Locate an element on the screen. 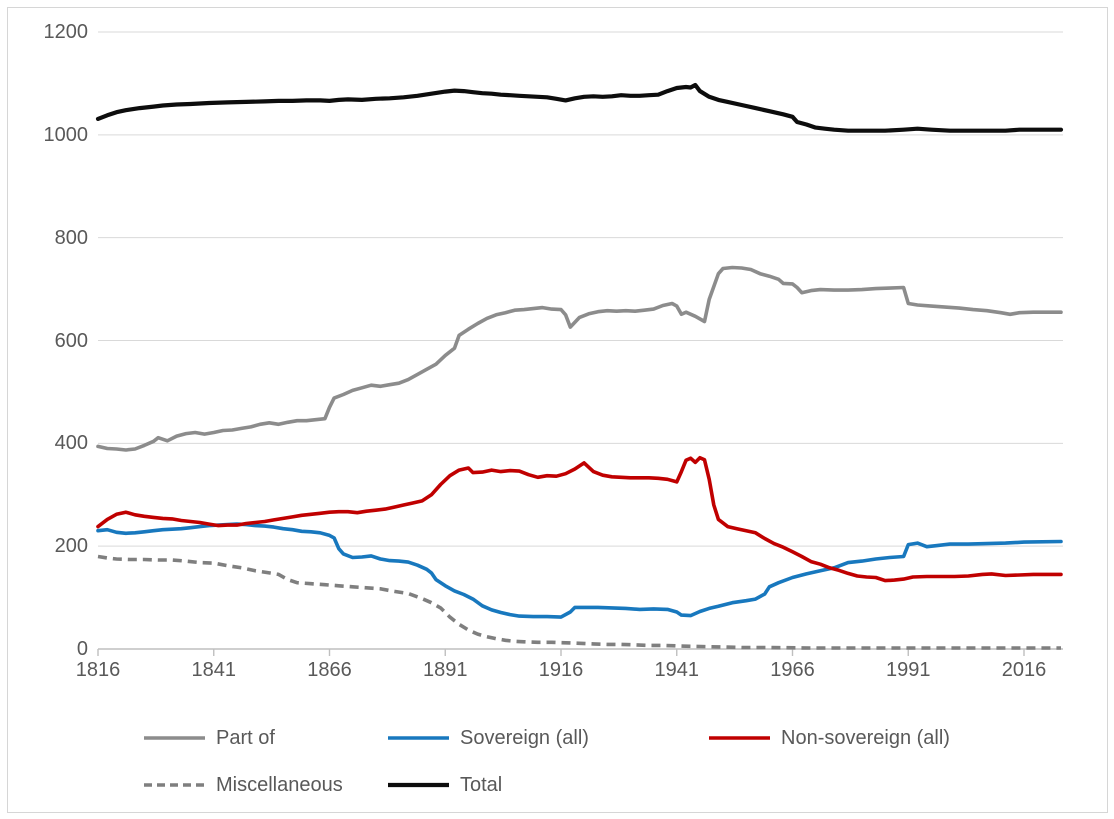 The height and width of the screenshot is (819, 1114). legend-label-miscellaneous: Miscellaneous is located at coordinates (279, 784).